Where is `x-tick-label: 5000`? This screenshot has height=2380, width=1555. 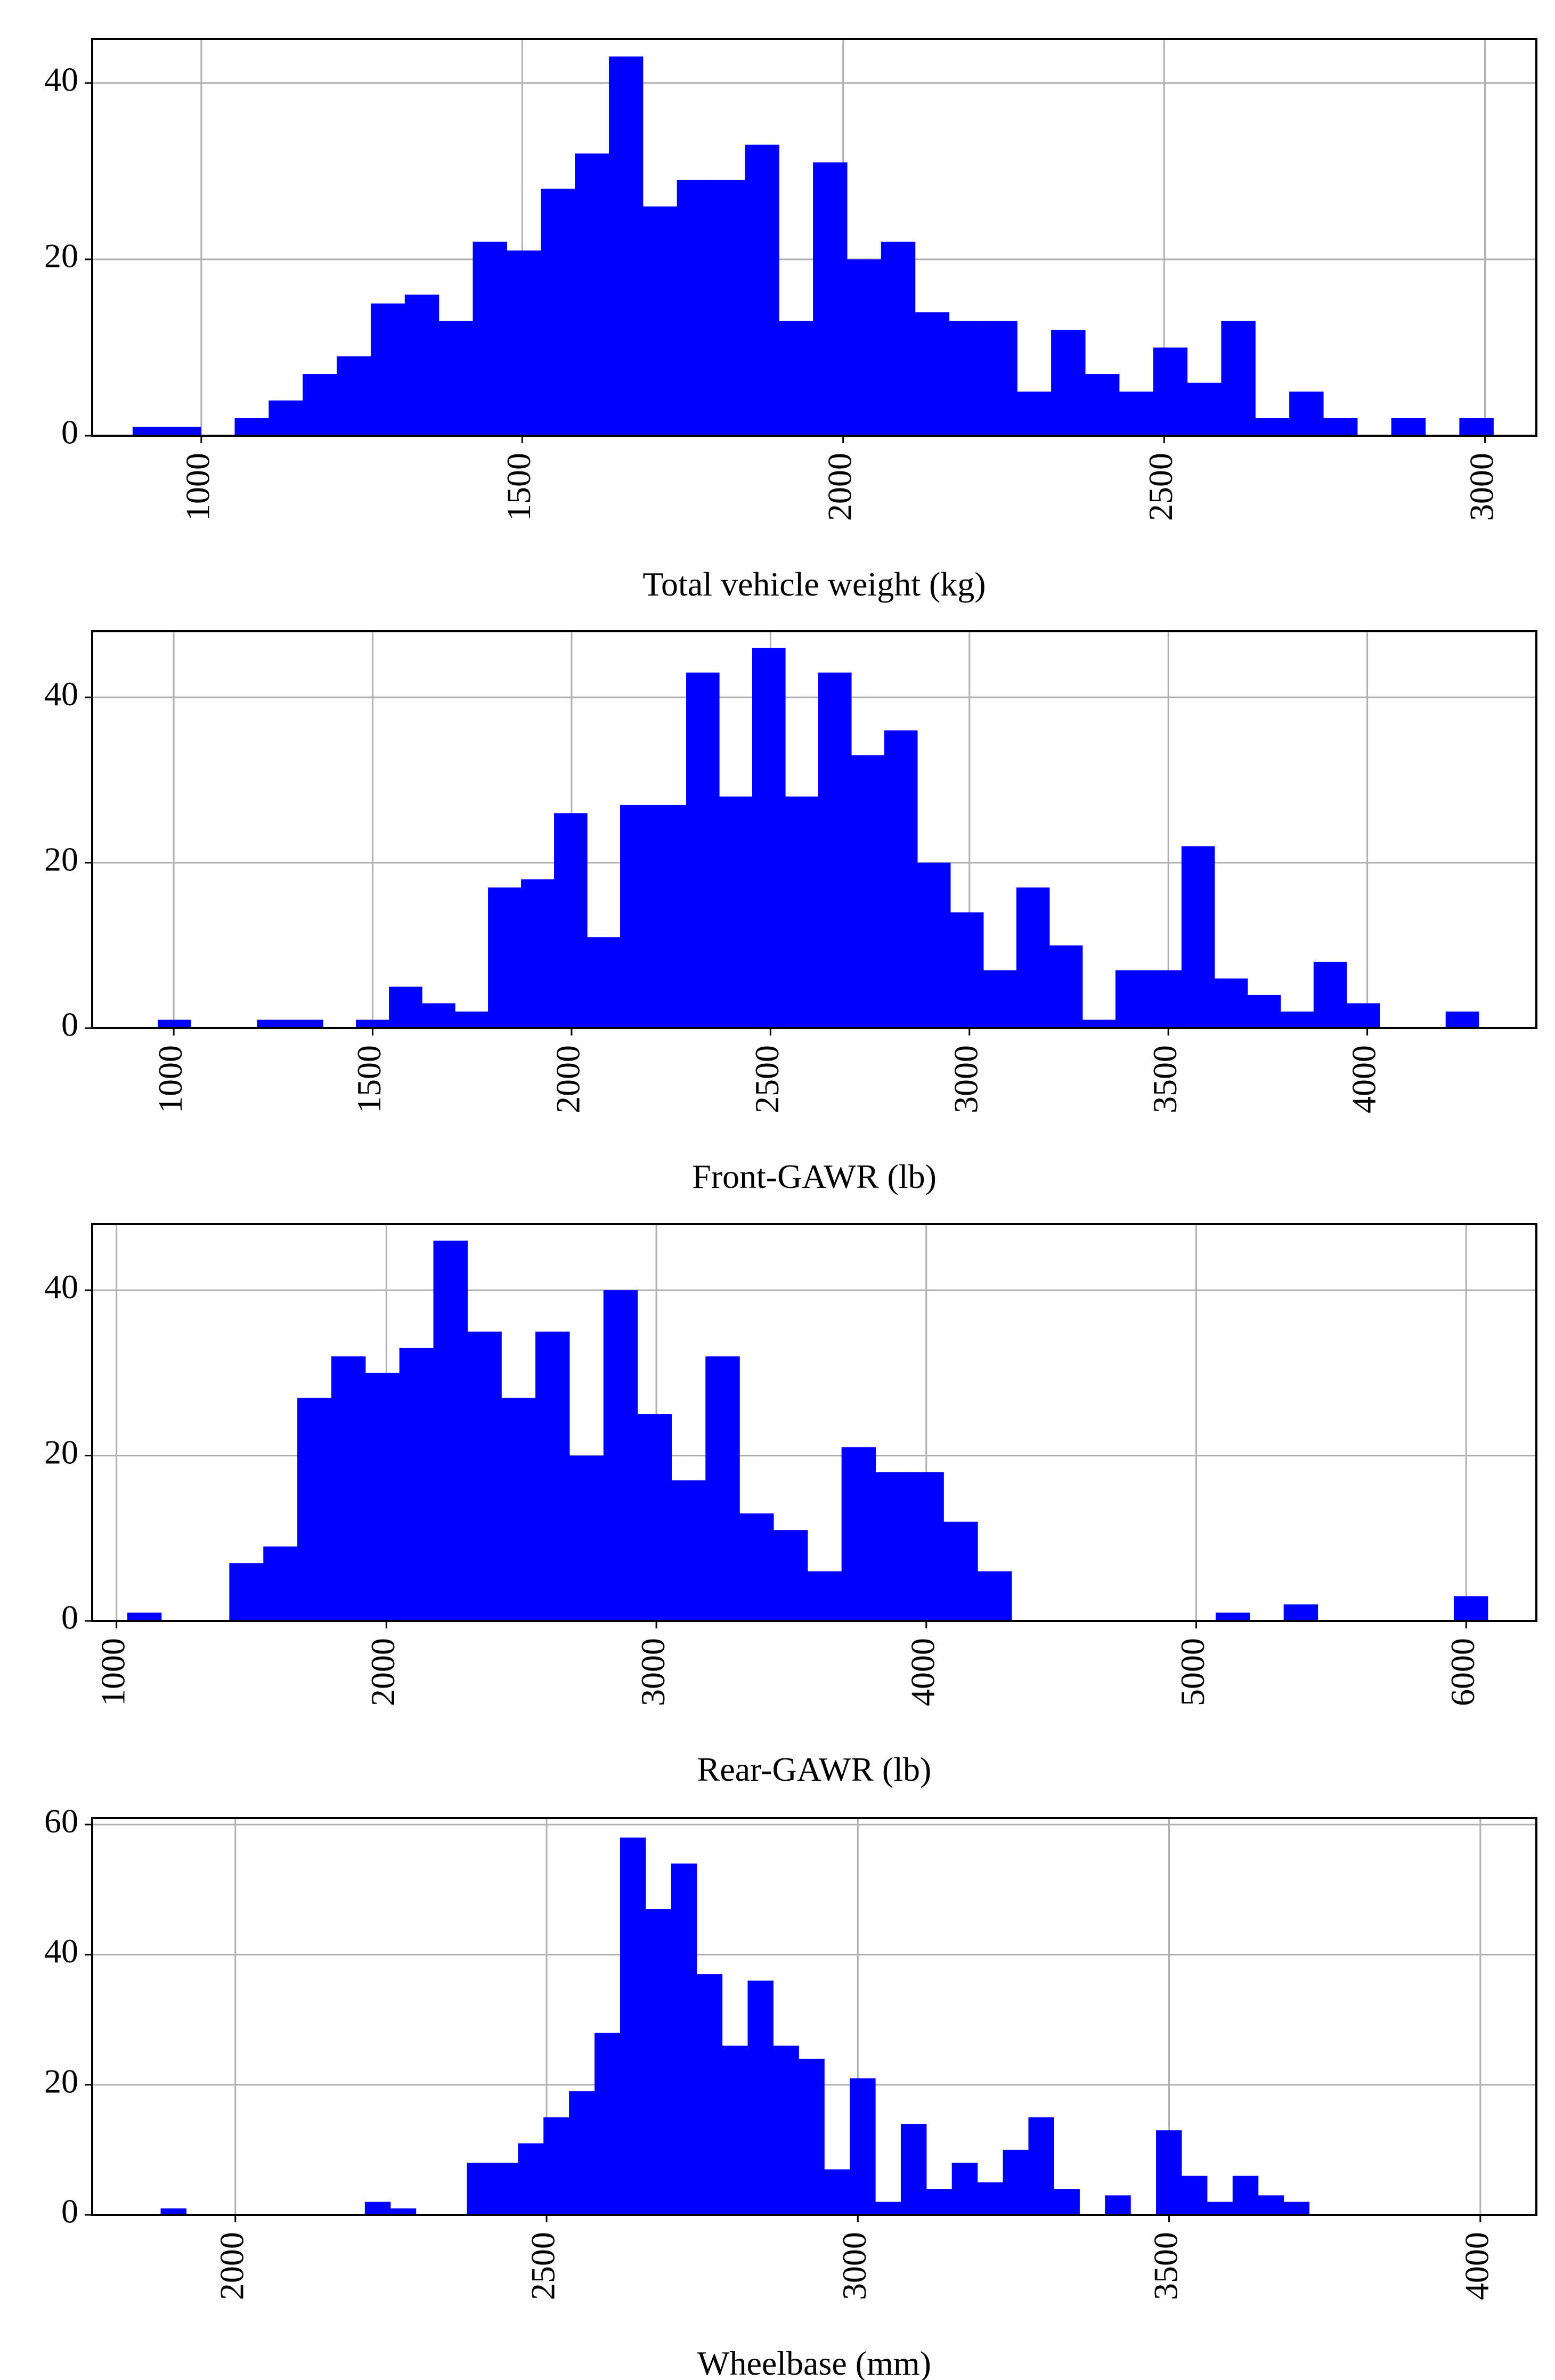
x-tick-label: 5000 is located at coordinates (1192, 1672).